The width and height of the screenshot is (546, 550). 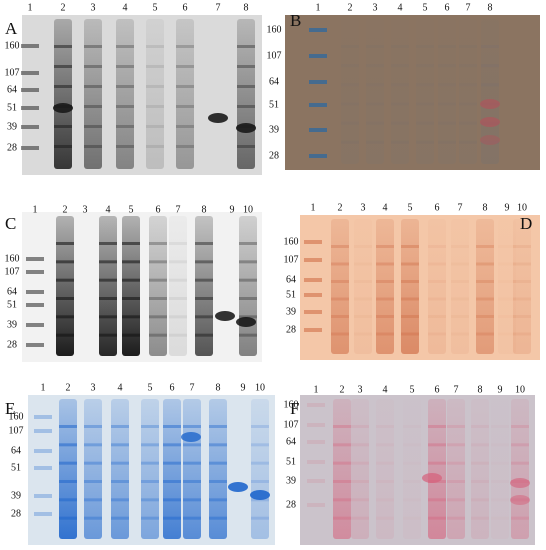 I want to click on lane-label: 5, so click(x=410, y=207).